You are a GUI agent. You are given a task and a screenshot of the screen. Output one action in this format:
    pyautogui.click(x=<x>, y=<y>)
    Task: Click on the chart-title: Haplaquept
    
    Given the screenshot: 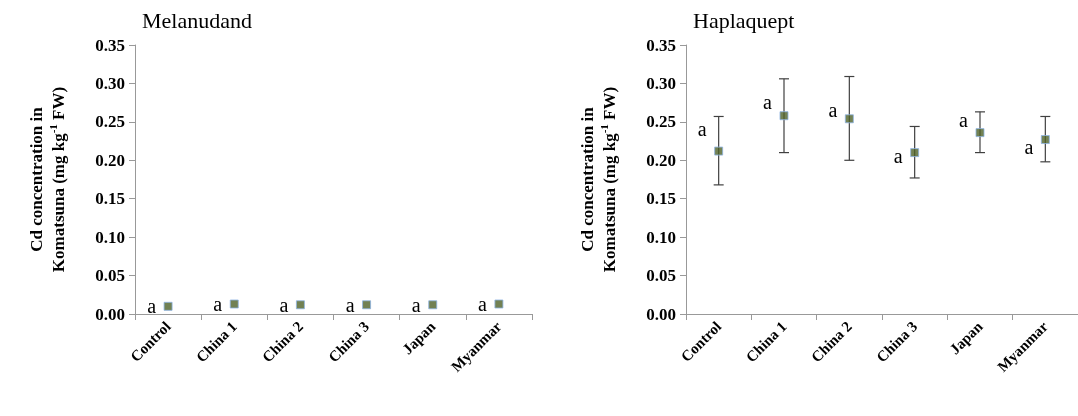 What is the action you would take?
    pyautogui.click(x=744, y=20)
    